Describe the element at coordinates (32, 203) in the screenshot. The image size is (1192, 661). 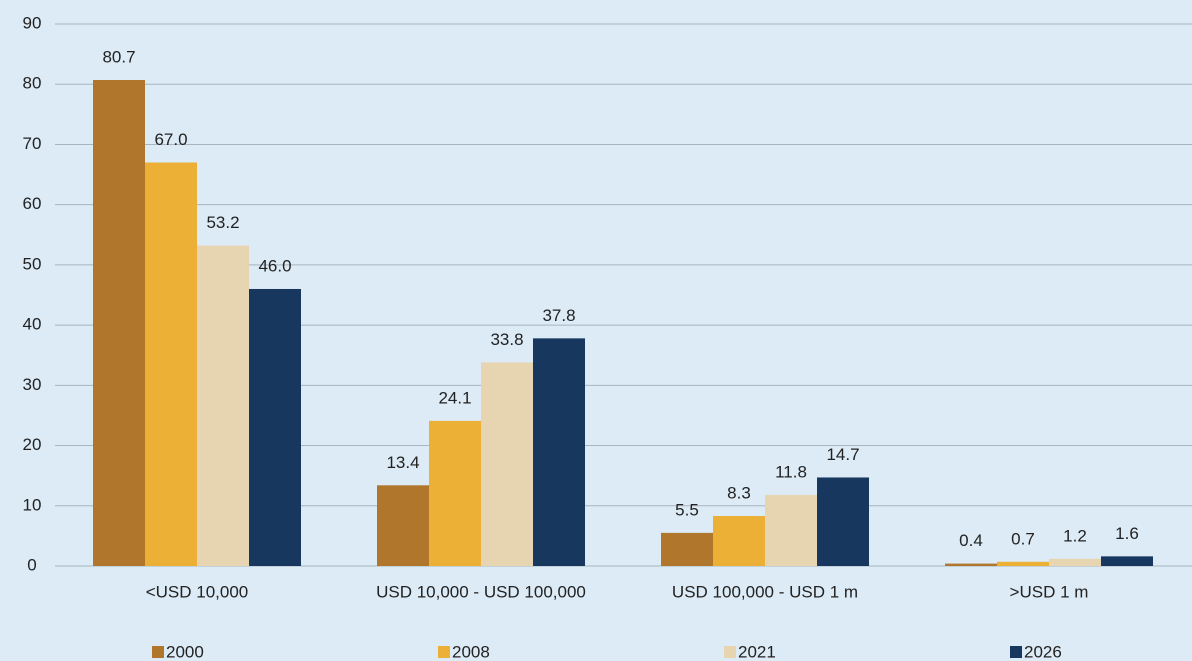
I see `y-tick-label: 60` at that location.